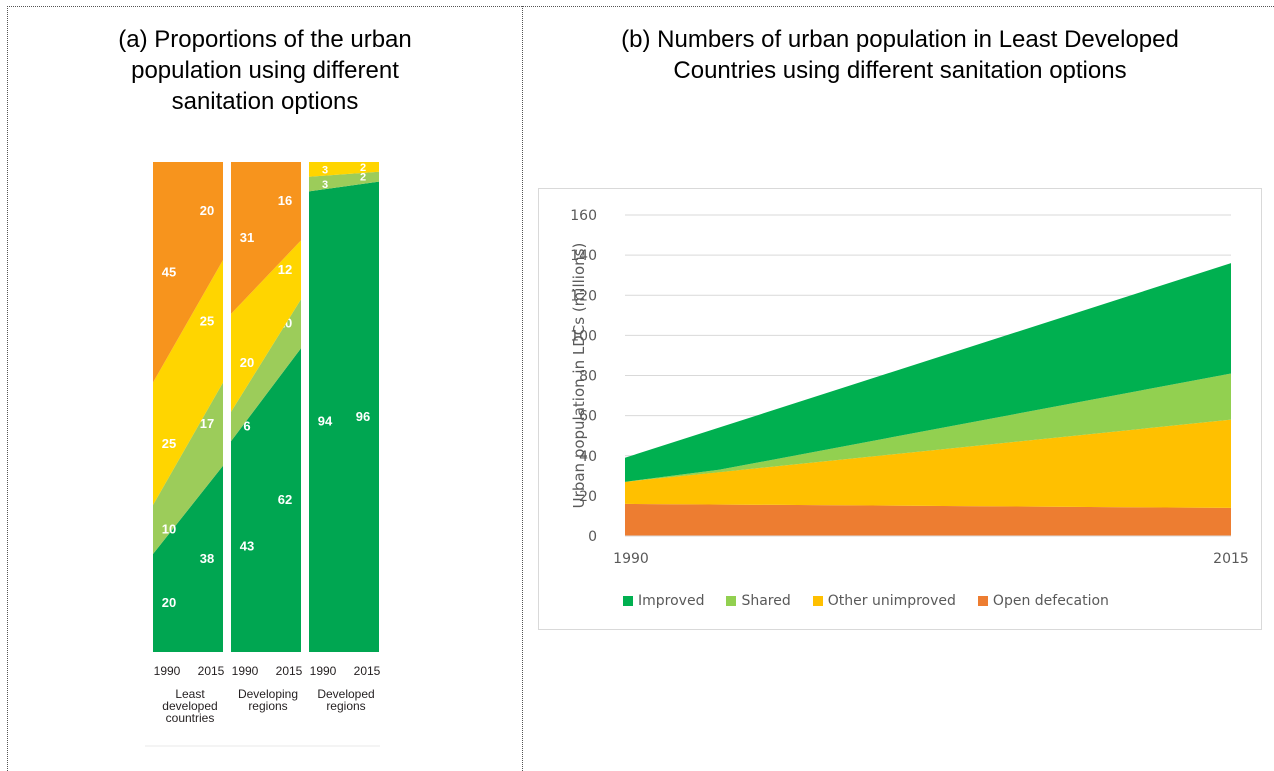 This screenshot has width=1274, height=771. I want to click on y-tick-label: 100, so click(583, 336).